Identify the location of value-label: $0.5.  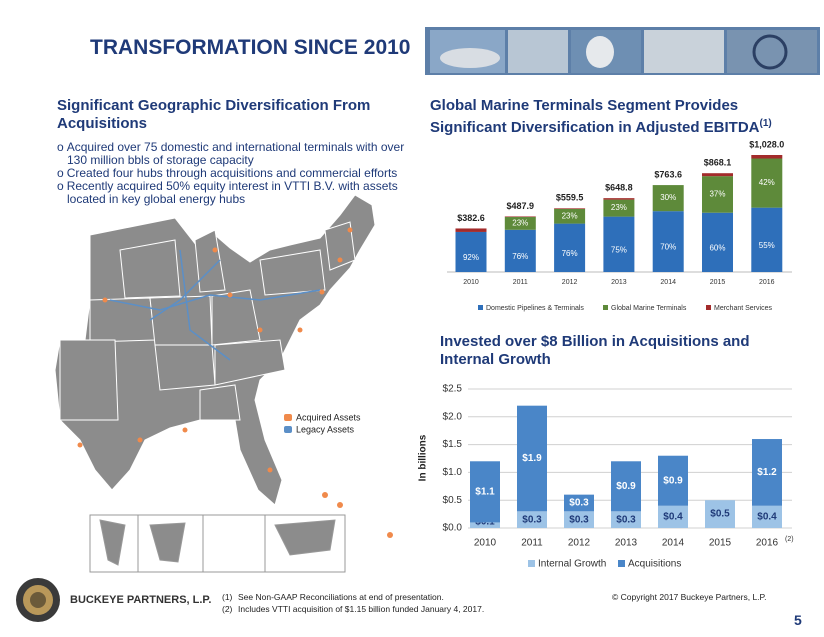
(720, 514).